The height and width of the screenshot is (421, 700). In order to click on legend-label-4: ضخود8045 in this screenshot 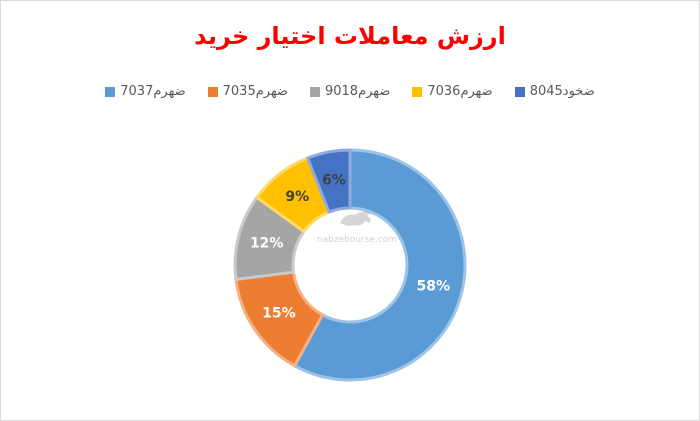, I will do `click(562, 91)`.